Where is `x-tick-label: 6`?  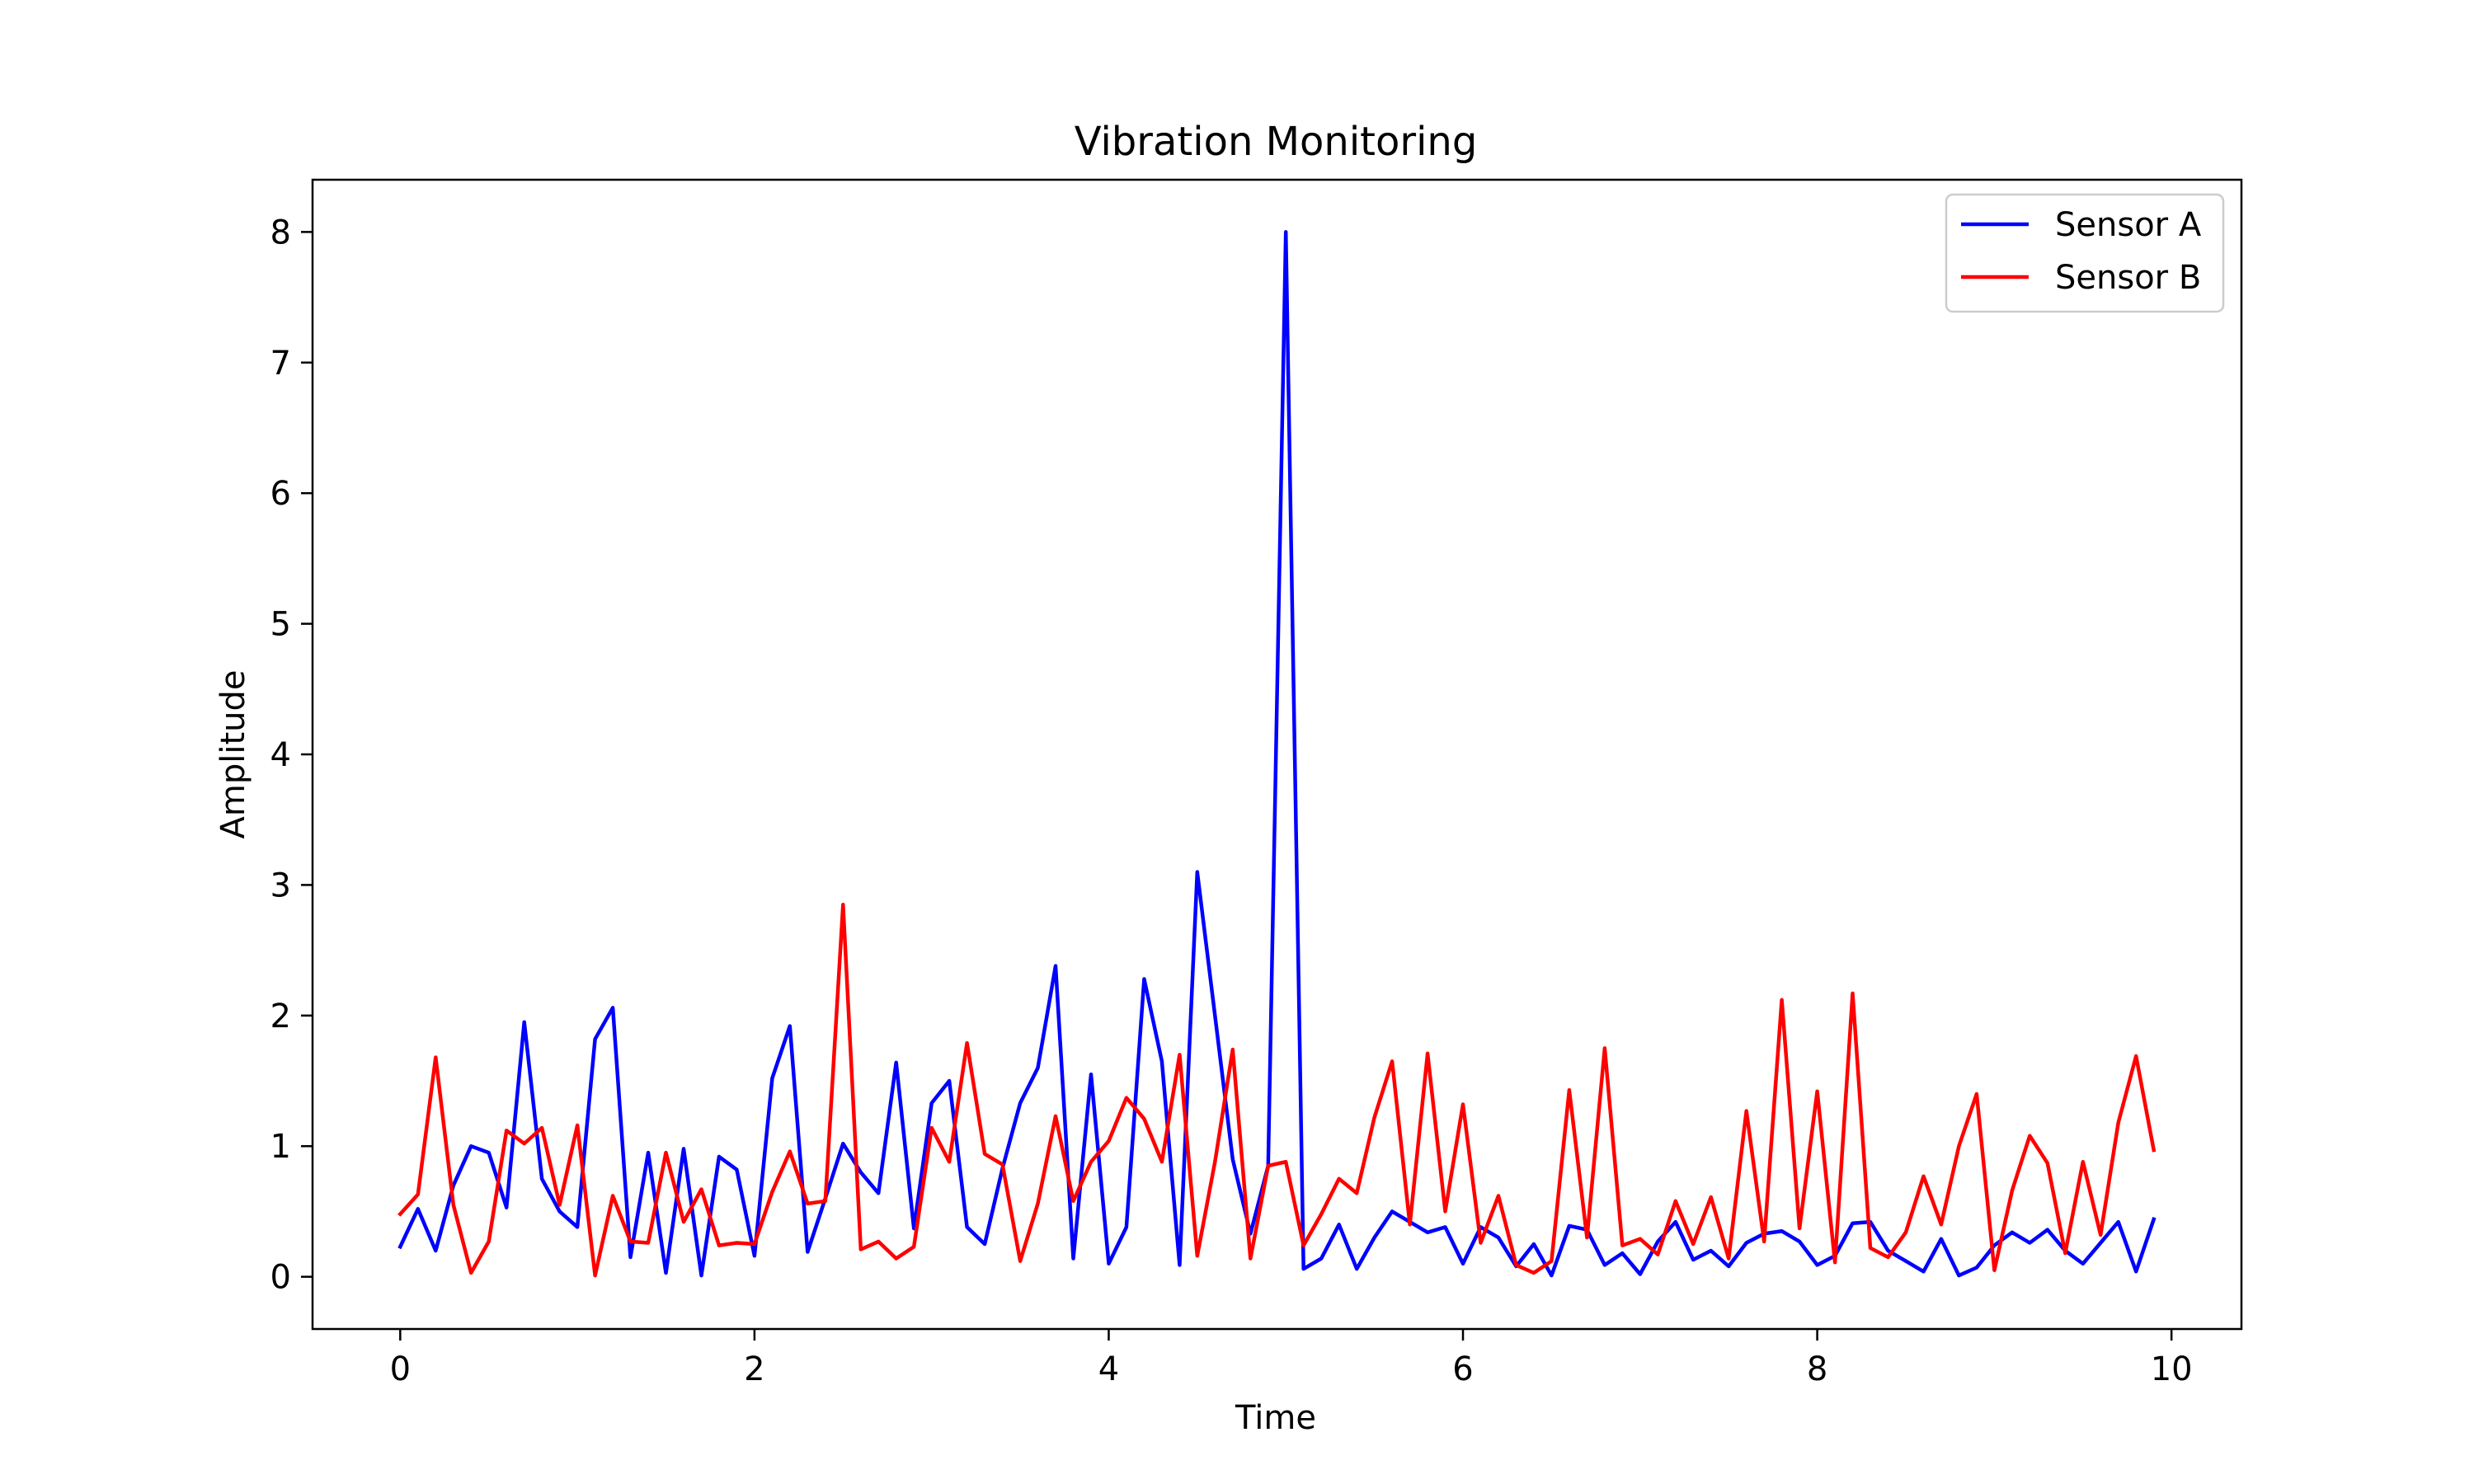
x-tick-label: 6 is located at coordinates (1462, 1369).